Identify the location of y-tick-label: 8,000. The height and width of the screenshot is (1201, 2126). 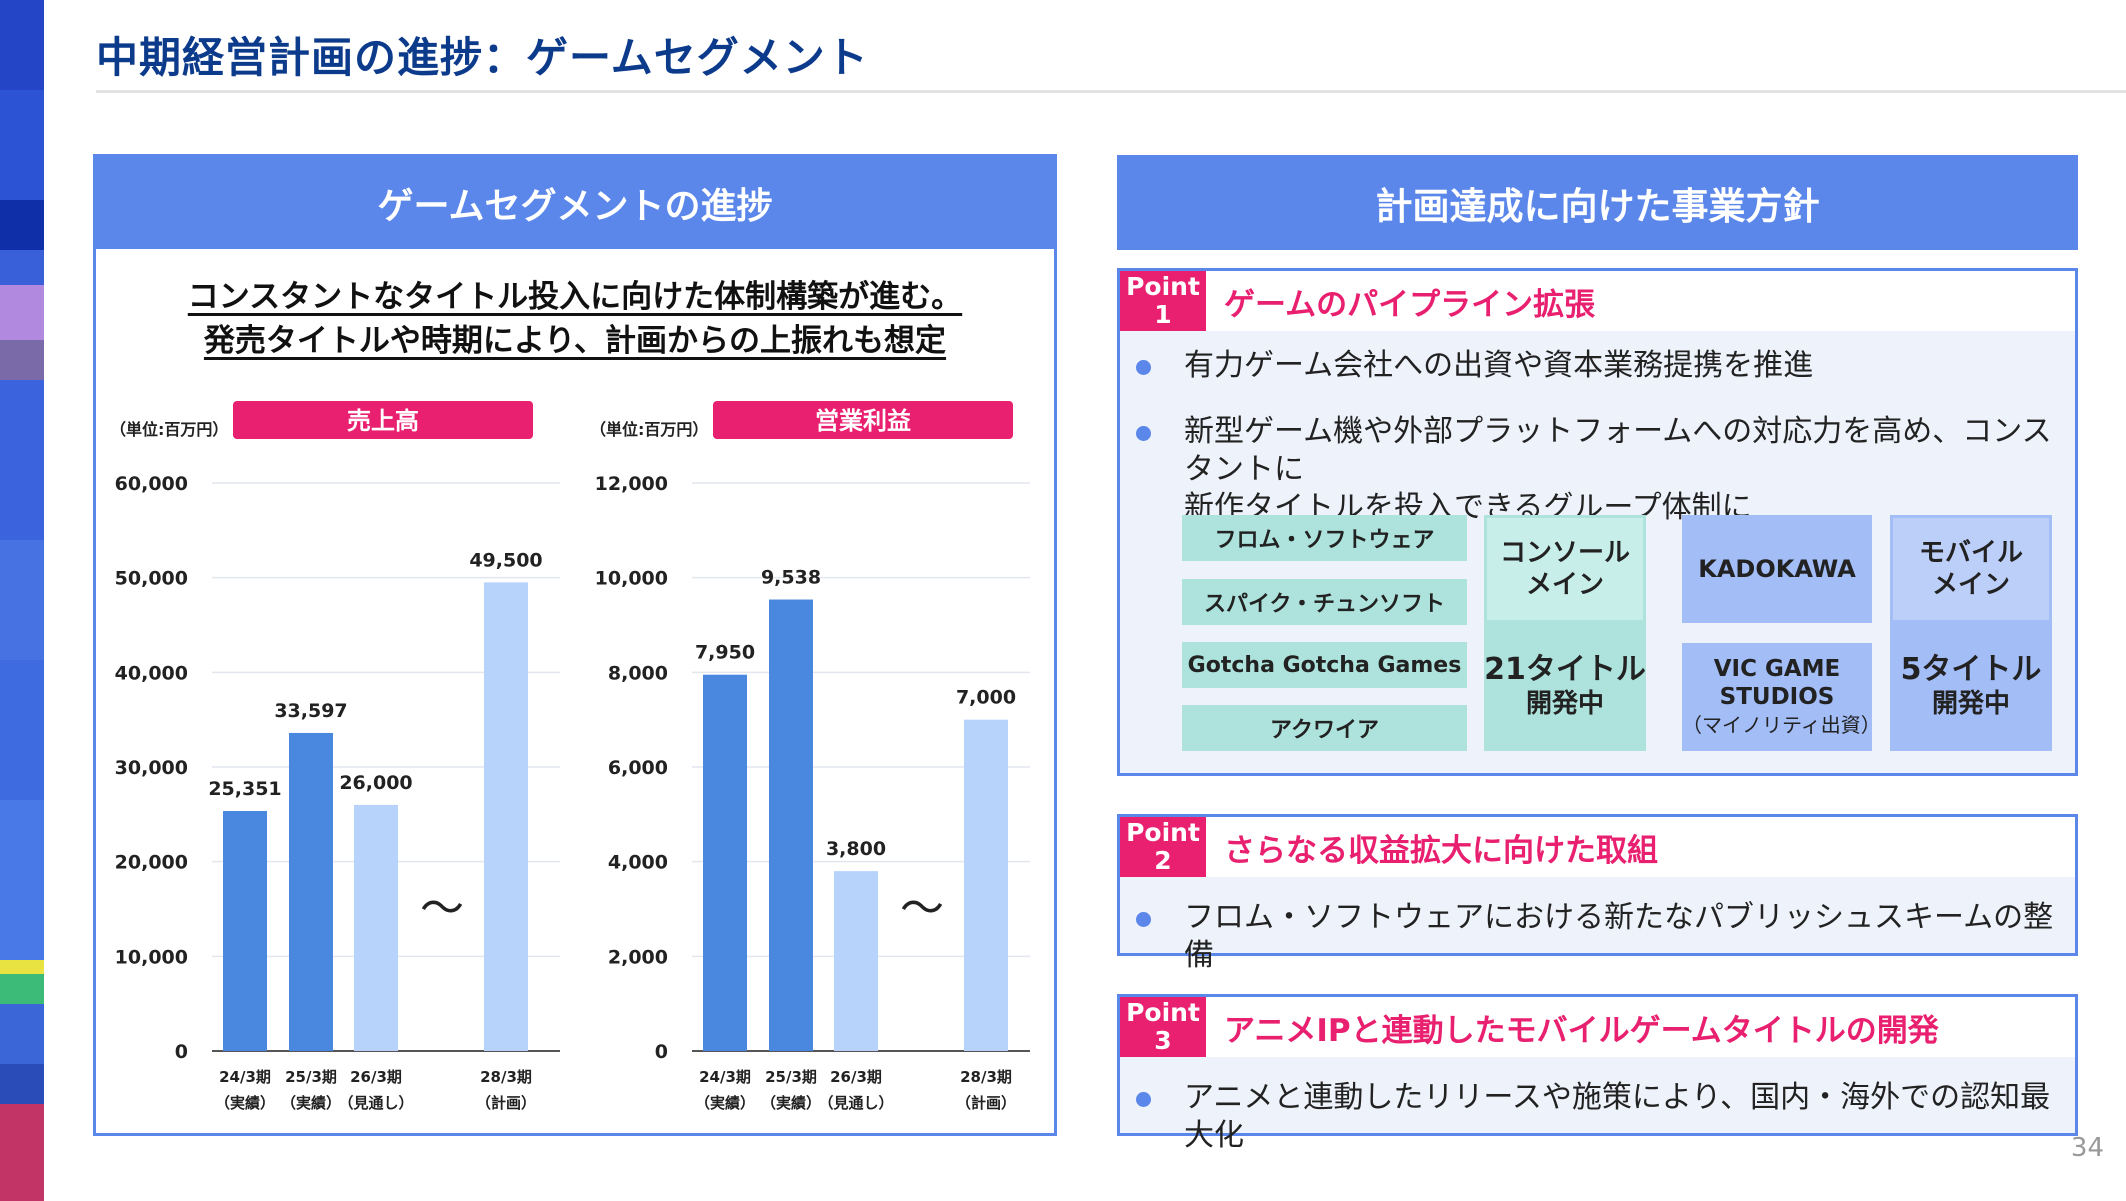
(638, 673).